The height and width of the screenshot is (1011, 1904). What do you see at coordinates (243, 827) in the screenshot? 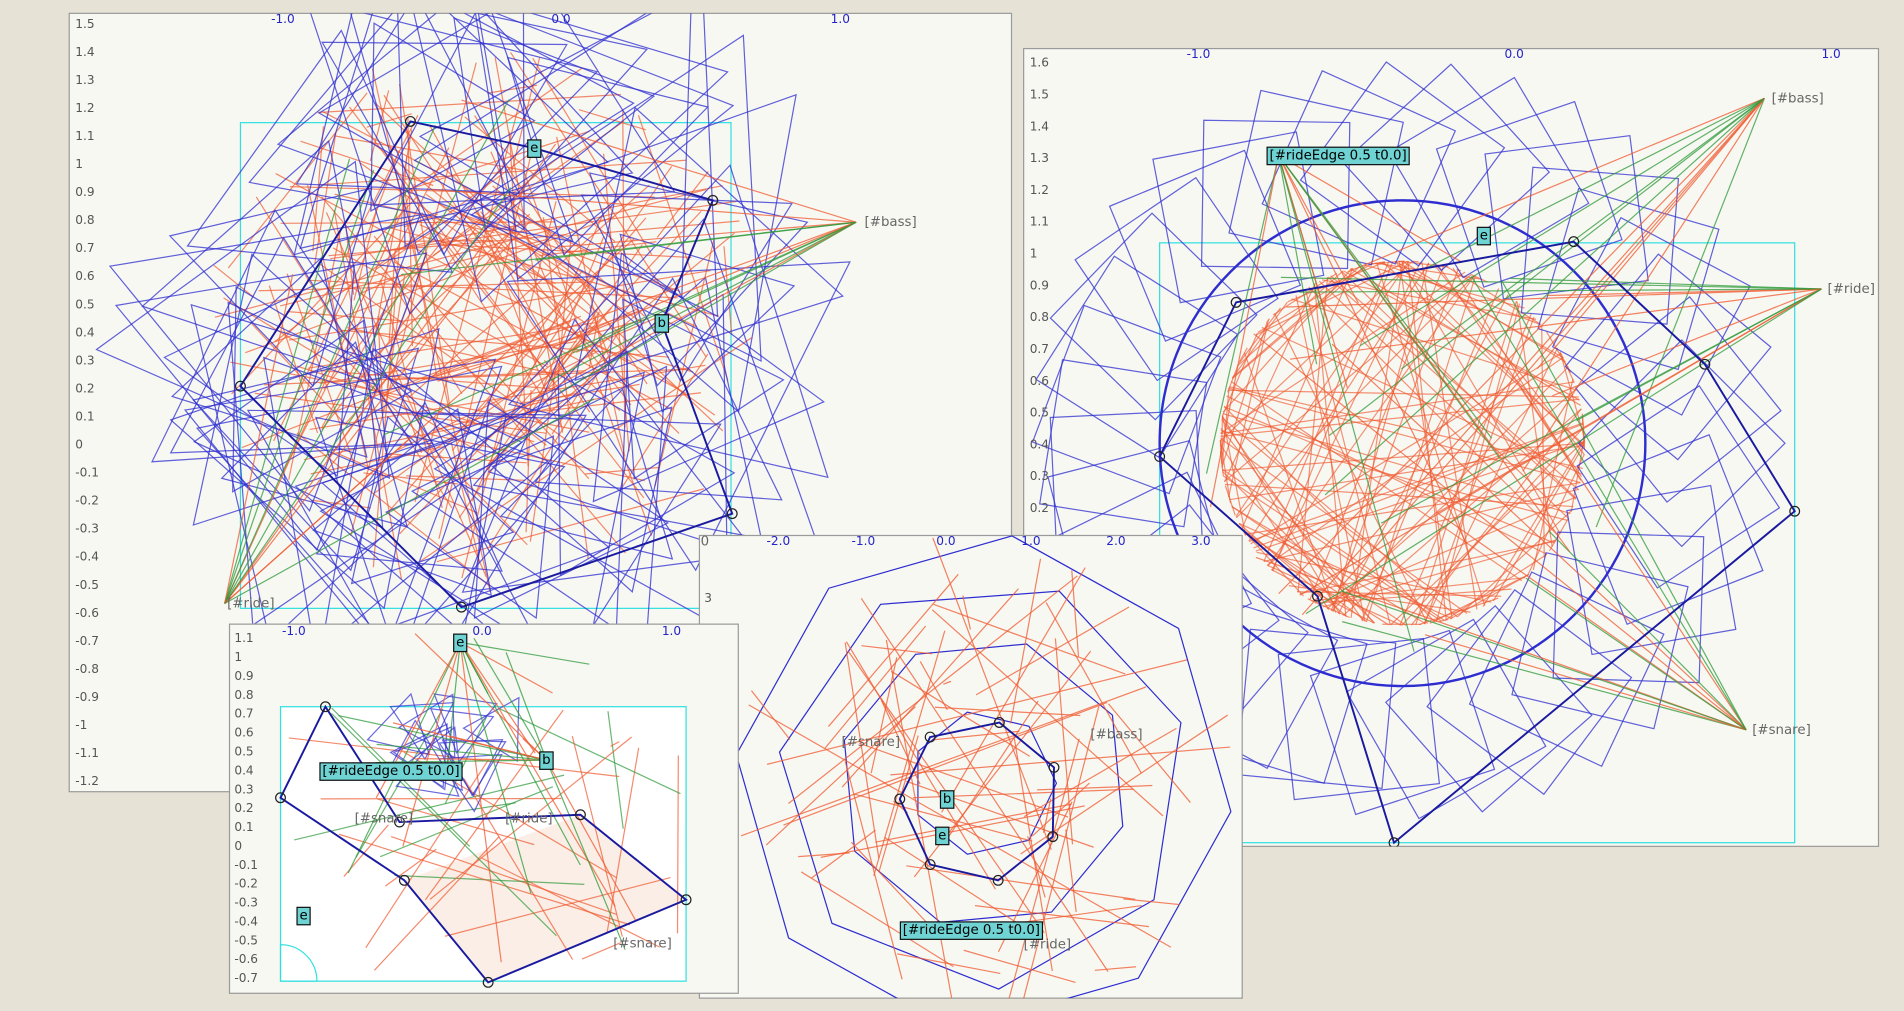
I see `y-tick-label: 0.1` at bounding box center [243, 827].